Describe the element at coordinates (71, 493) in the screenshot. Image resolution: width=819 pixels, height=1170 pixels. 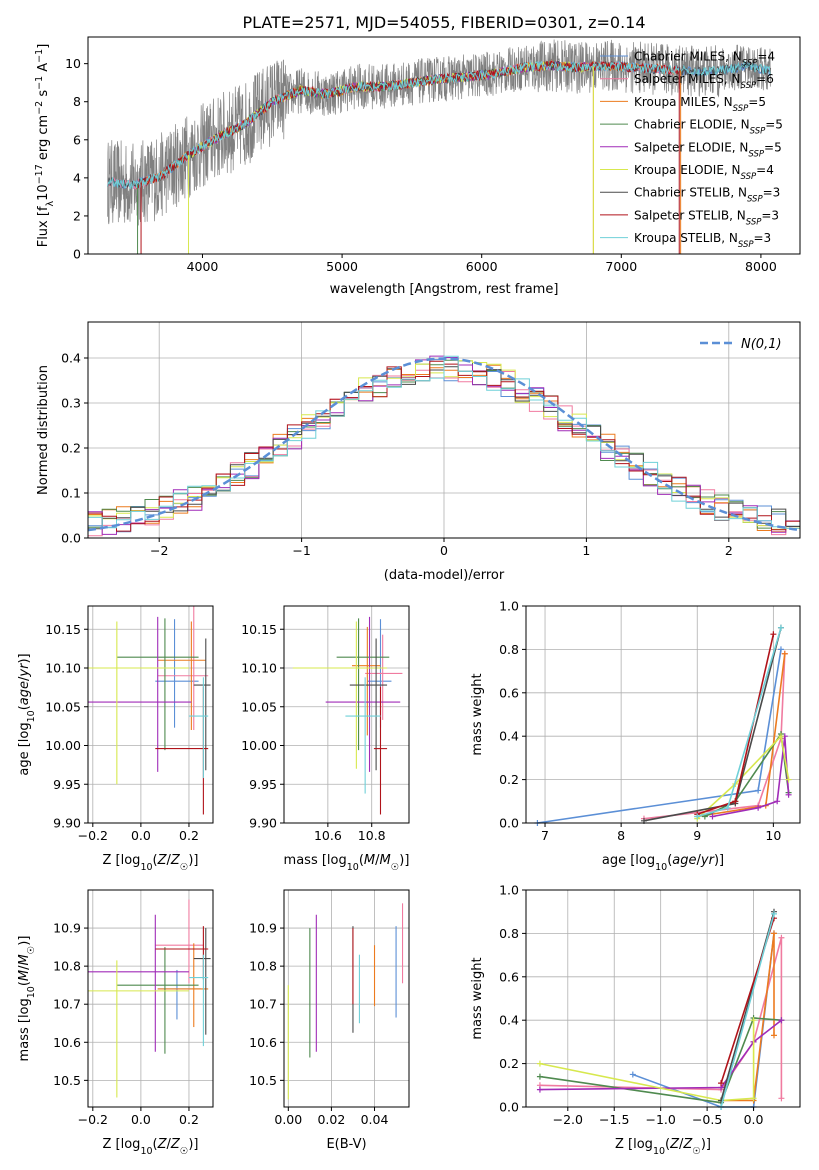
I see `y-tick-label: 0.1` at that location.